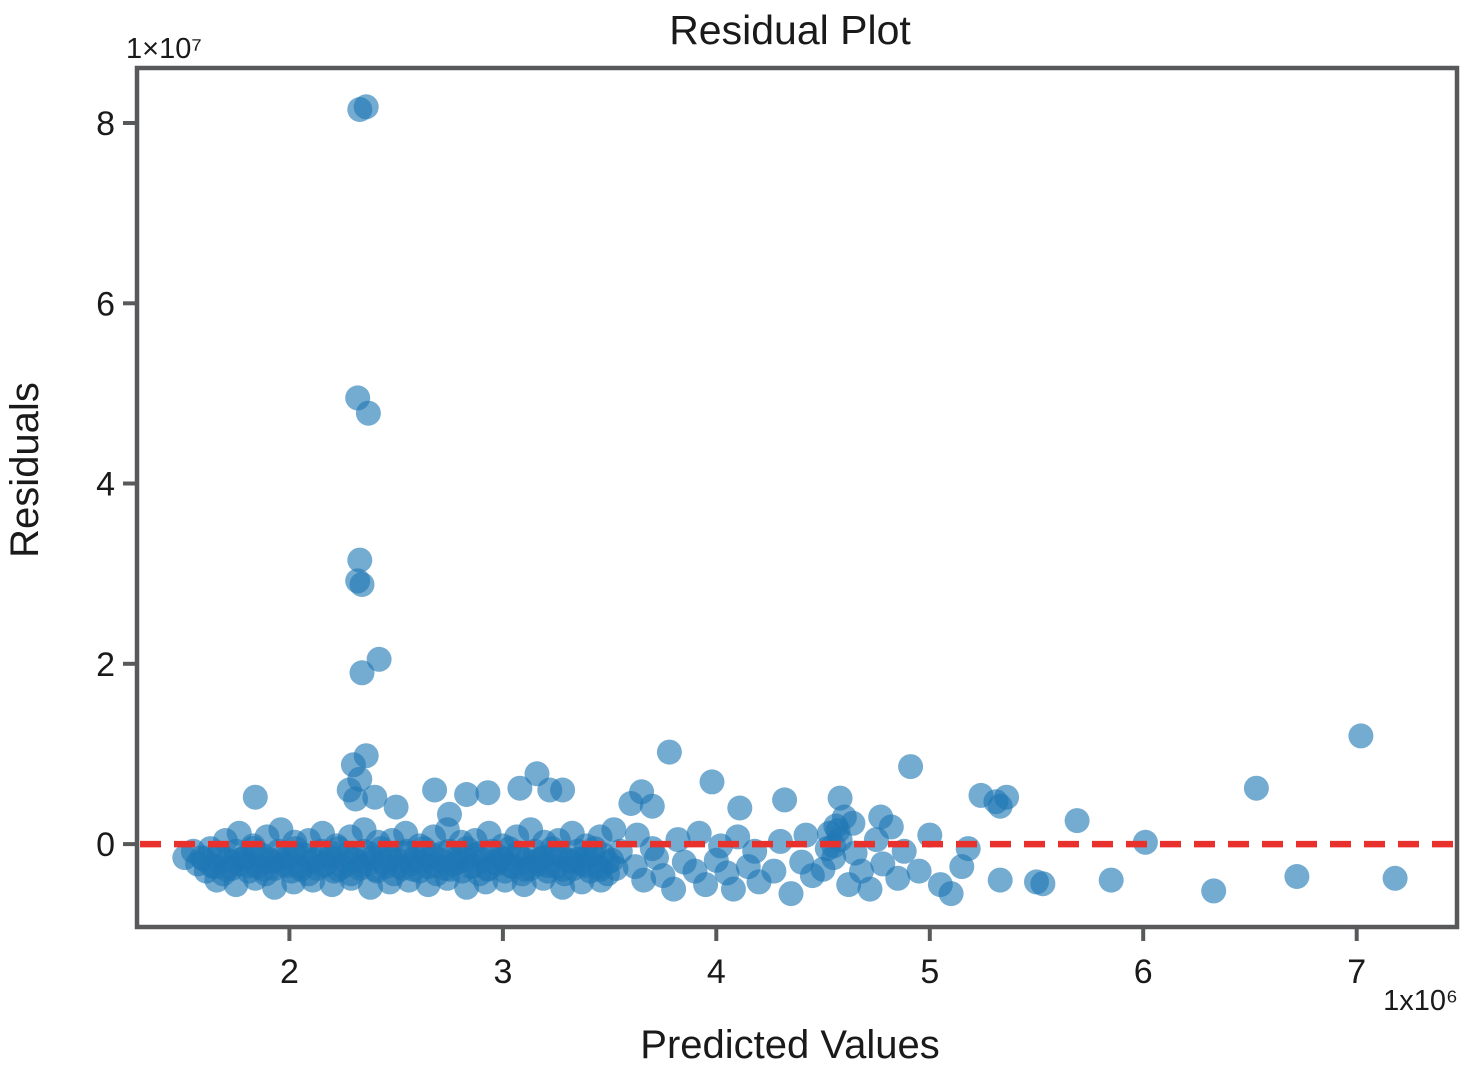 Image resolution: width=1476 pixels, height=1082 pixels. What do you see at coordinates (105, 304) in the screenshot?
I see `y-tick-label: 6` at bounding box center [105, 304].